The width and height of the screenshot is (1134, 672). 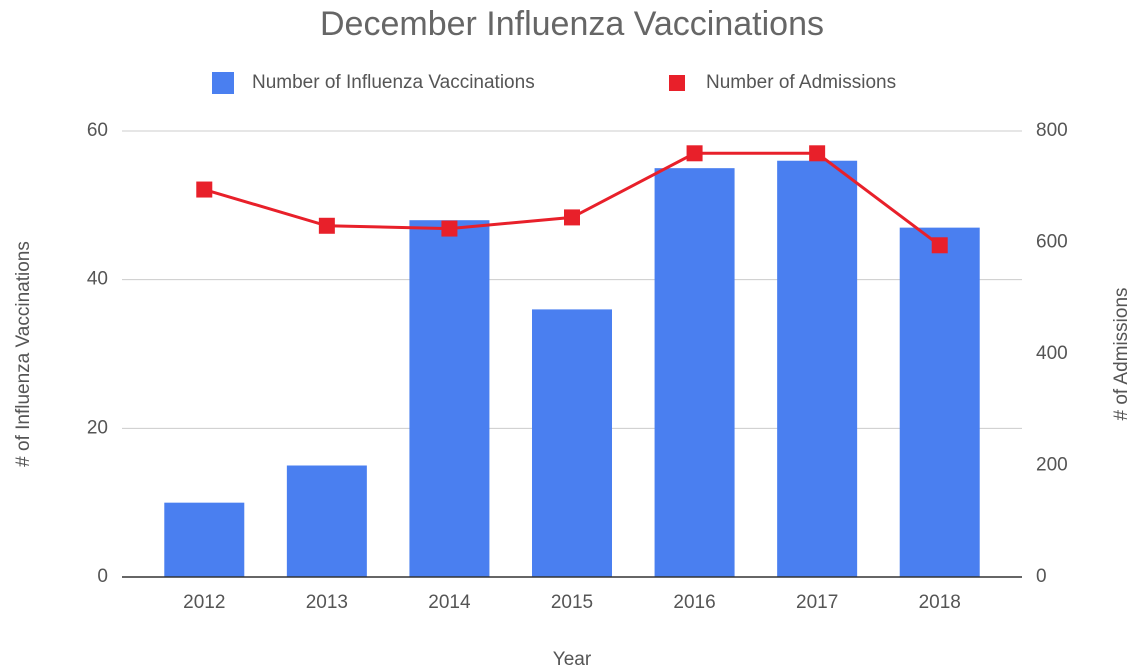 I want to click on y2-tick-label: 400, so click(x=1052, y=353).